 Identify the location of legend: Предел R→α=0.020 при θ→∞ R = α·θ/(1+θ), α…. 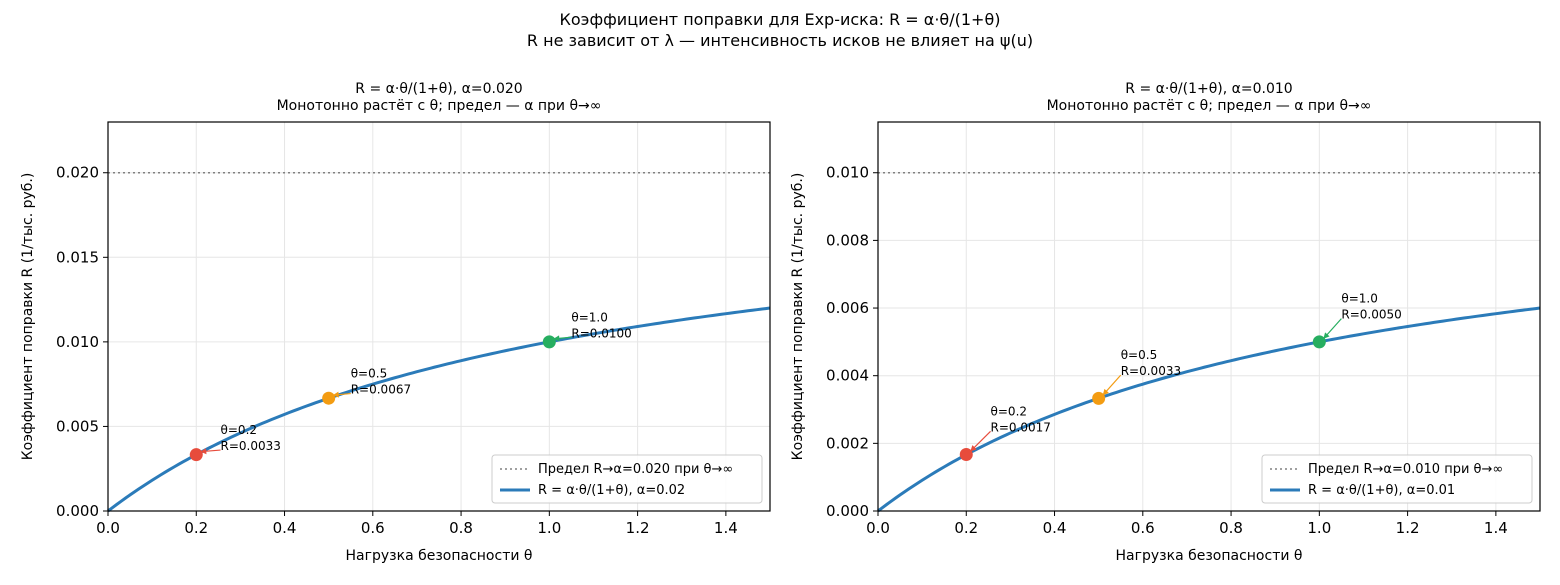
(627, 479).